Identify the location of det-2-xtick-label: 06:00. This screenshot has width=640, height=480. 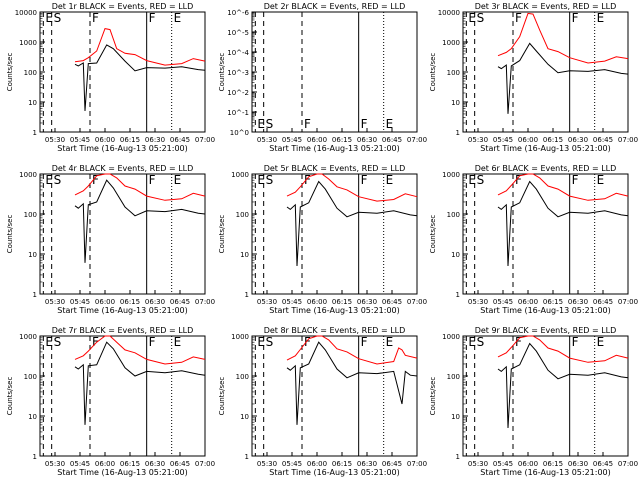
(317, 140).